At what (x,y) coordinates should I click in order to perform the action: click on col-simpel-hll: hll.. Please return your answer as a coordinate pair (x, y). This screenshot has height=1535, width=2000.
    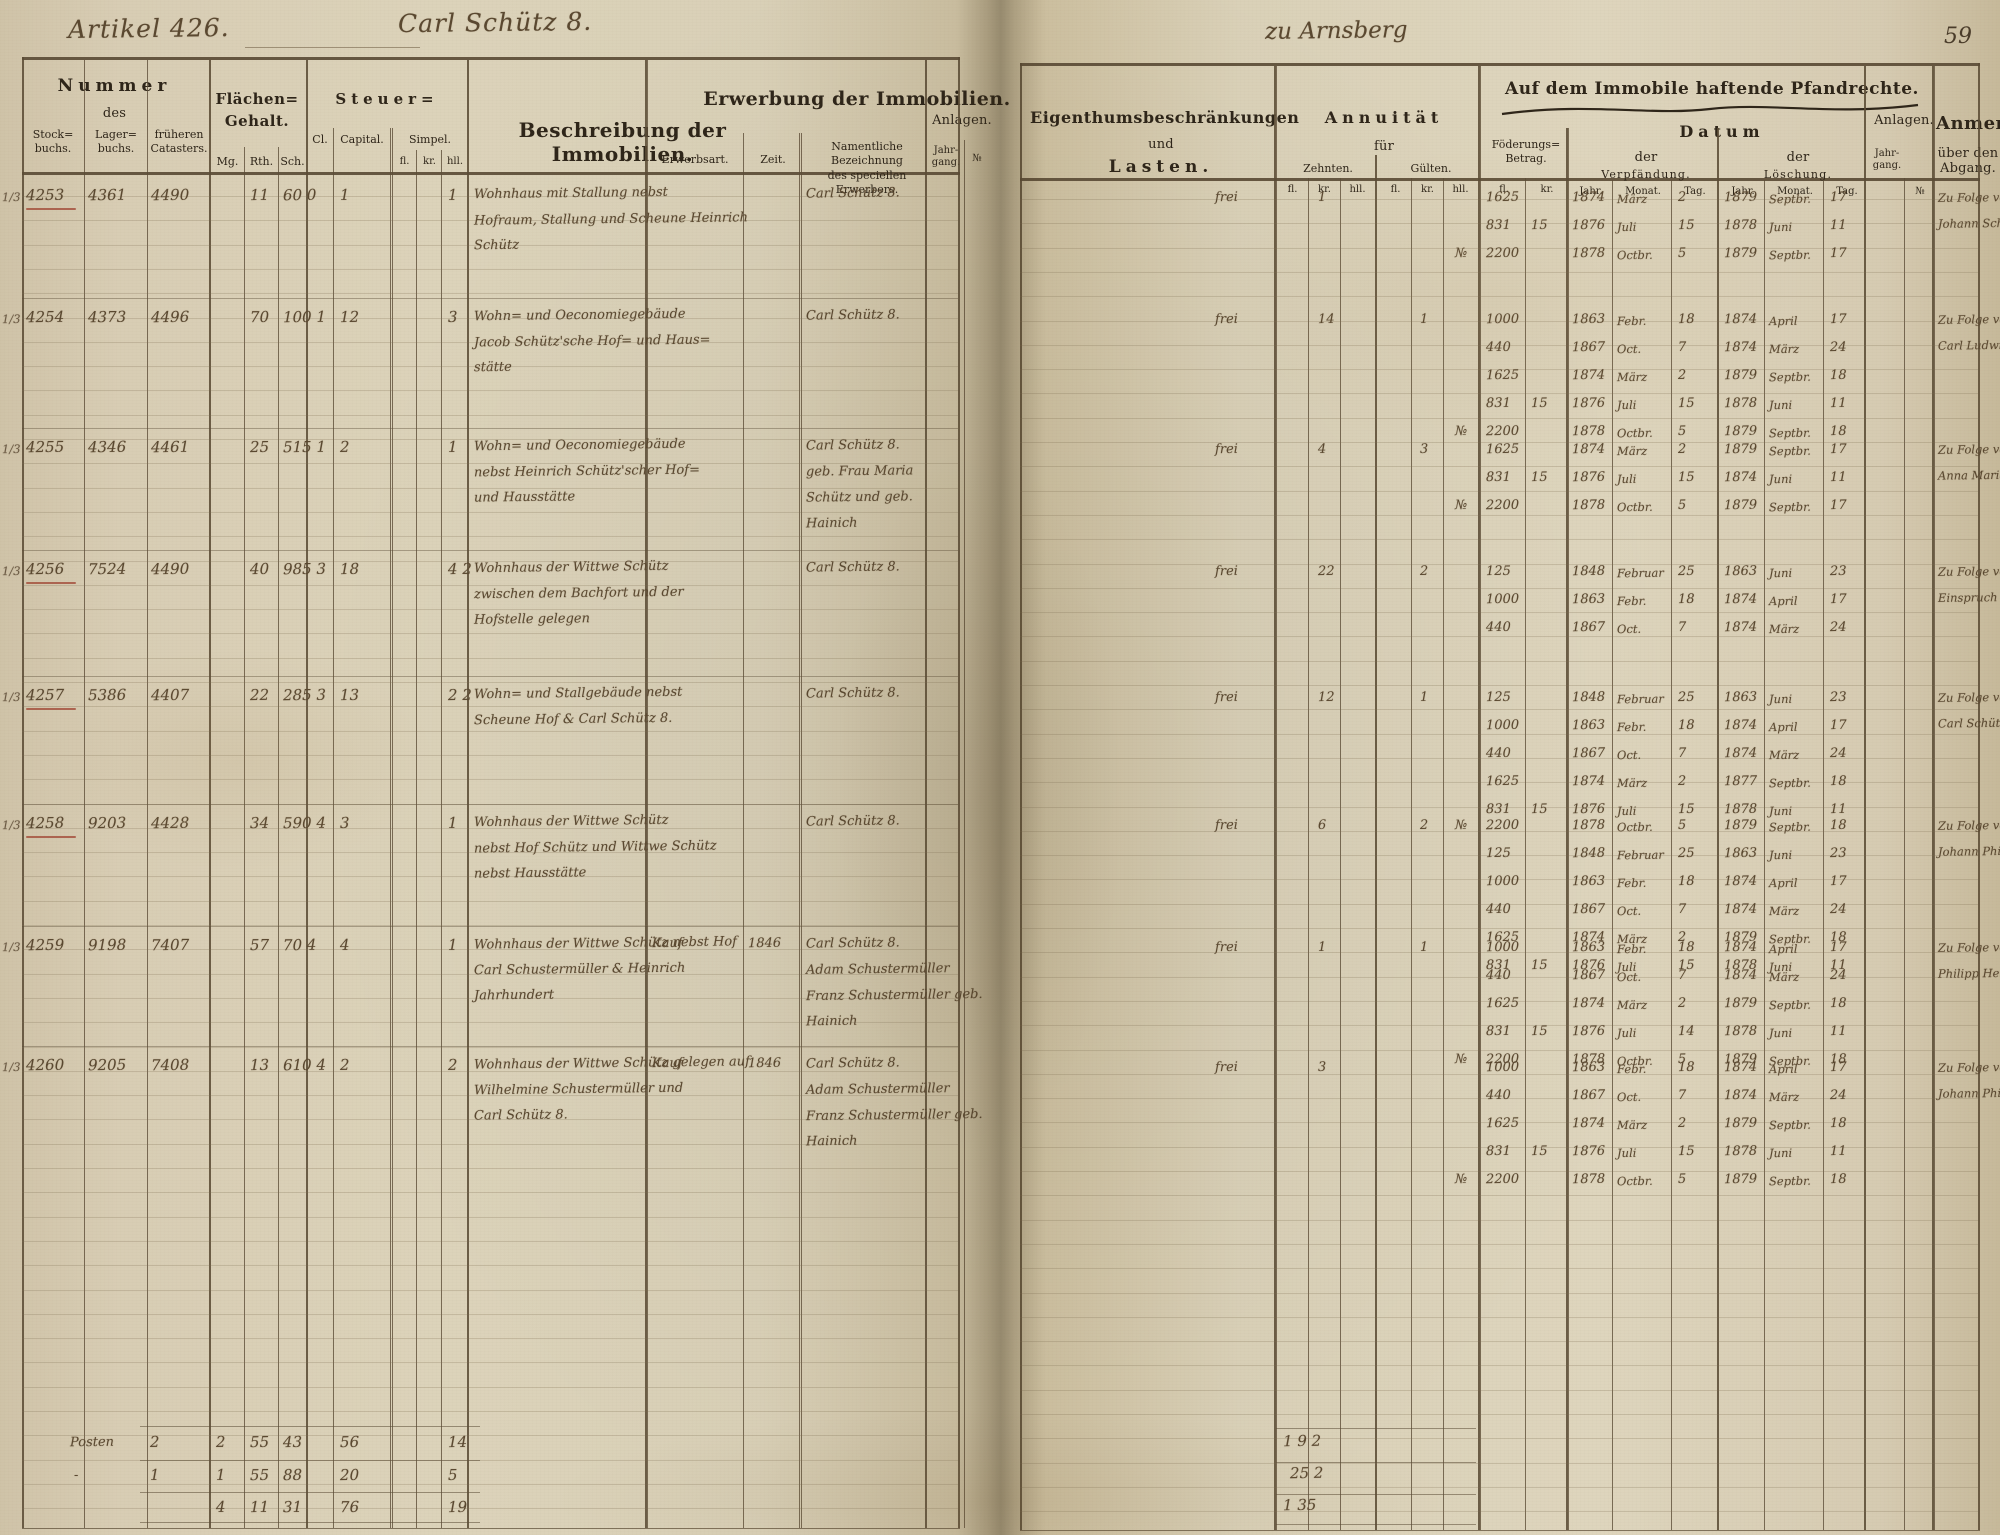
    Looking at the image, I should click on (454, 161).